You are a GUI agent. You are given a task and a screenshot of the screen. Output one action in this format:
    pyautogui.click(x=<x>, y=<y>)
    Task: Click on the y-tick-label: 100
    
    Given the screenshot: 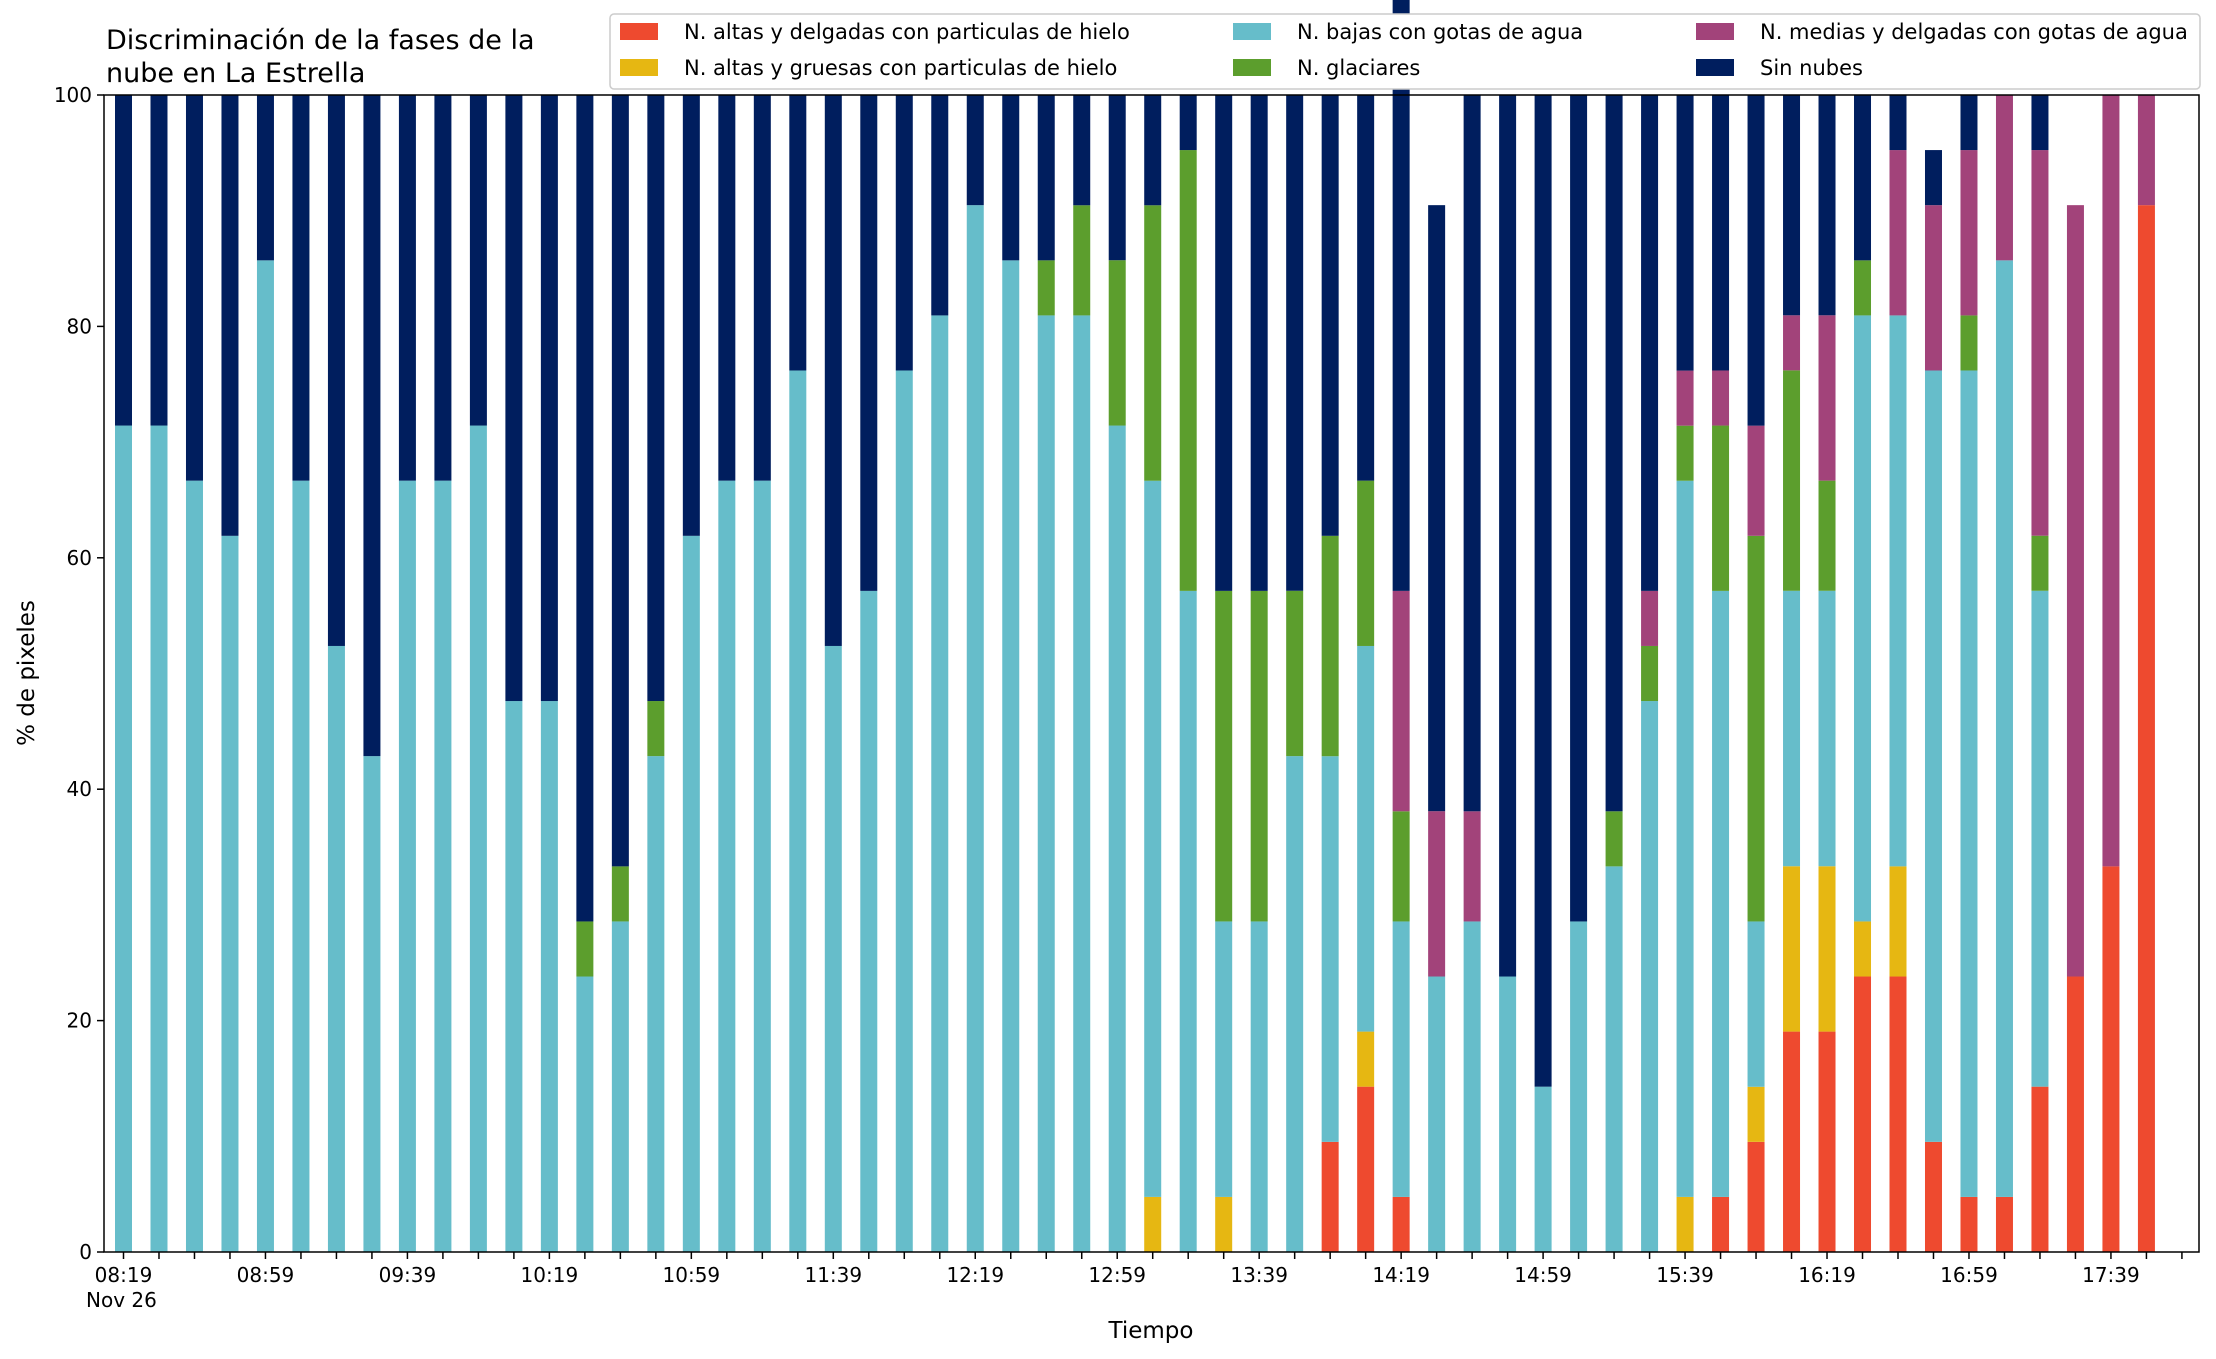 What is the action you would take?
    pyautogui.click(x=73, y=95)
    